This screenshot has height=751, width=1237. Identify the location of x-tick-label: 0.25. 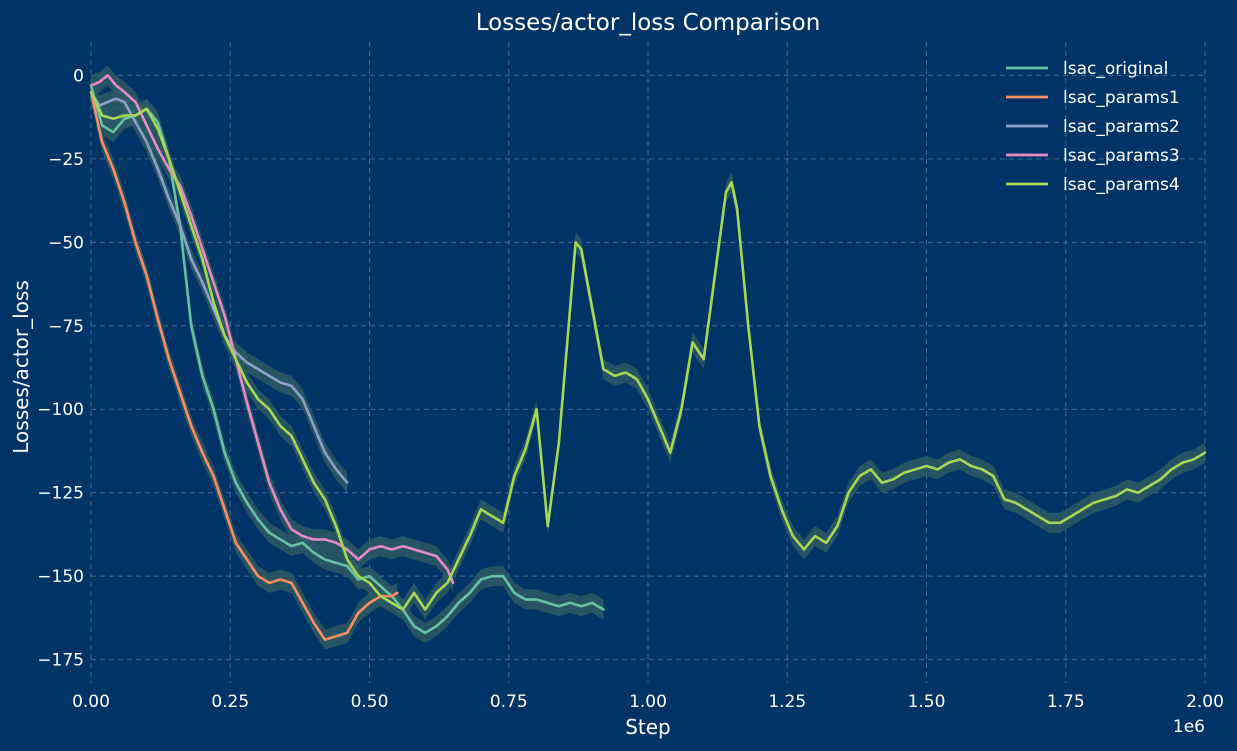
(230, 702).